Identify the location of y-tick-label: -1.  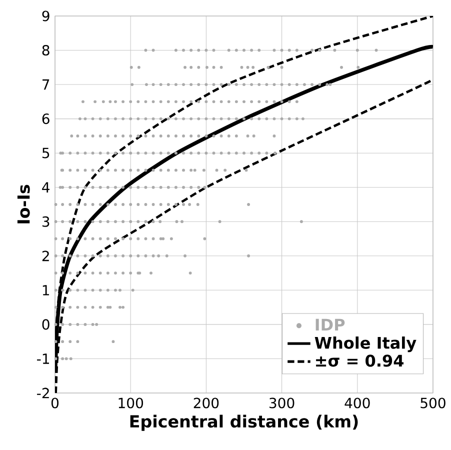
(43, 359).